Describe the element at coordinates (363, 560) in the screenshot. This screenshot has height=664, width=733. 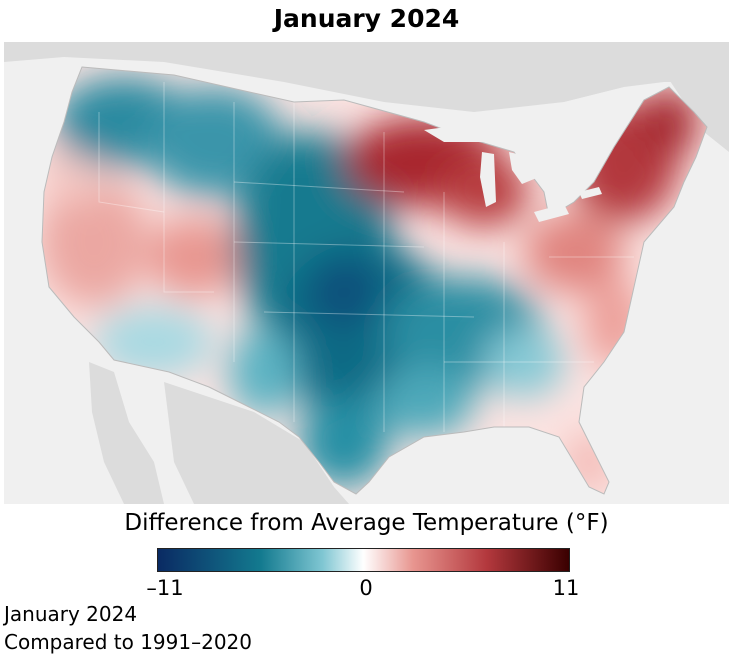
I see `color-scale-bar` at that location.